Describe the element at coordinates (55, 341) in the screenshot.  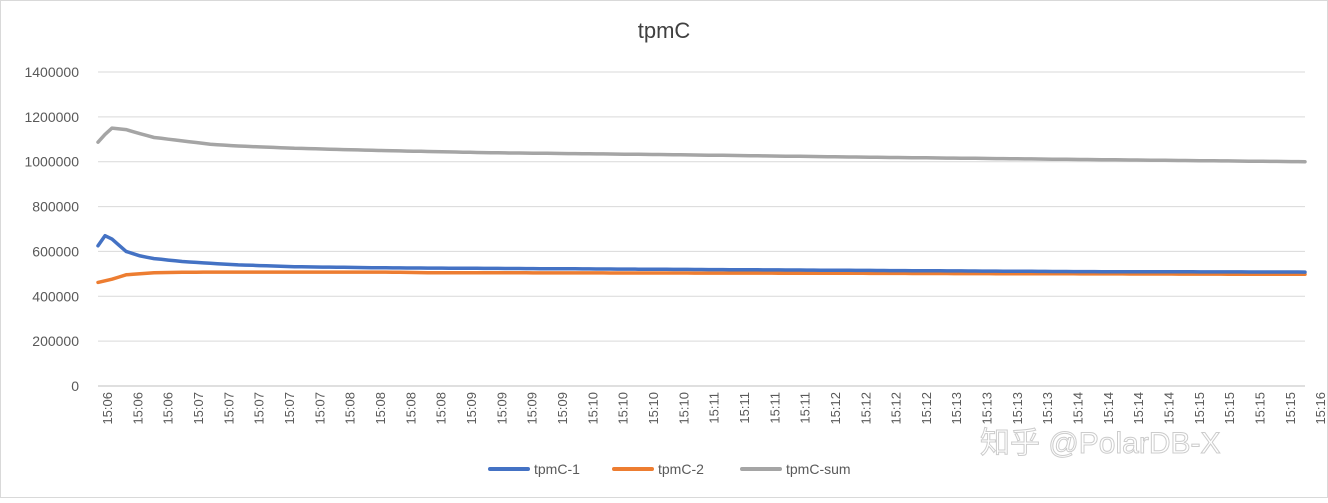
I see `y-tick-label: 200000` at that location.